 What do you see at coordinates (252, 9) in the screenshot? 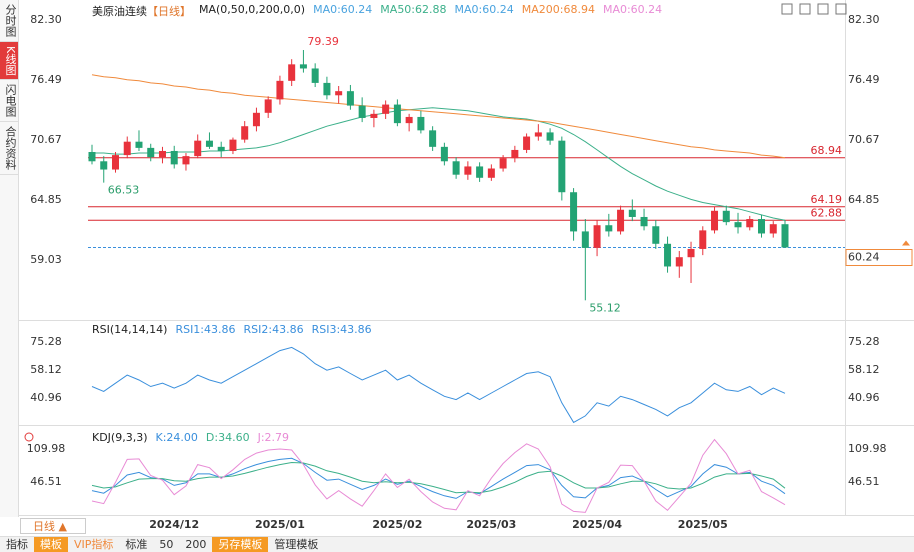
I see `indicator: MA(0,50,0,200,0,0)` at bounding box center [252, 9].